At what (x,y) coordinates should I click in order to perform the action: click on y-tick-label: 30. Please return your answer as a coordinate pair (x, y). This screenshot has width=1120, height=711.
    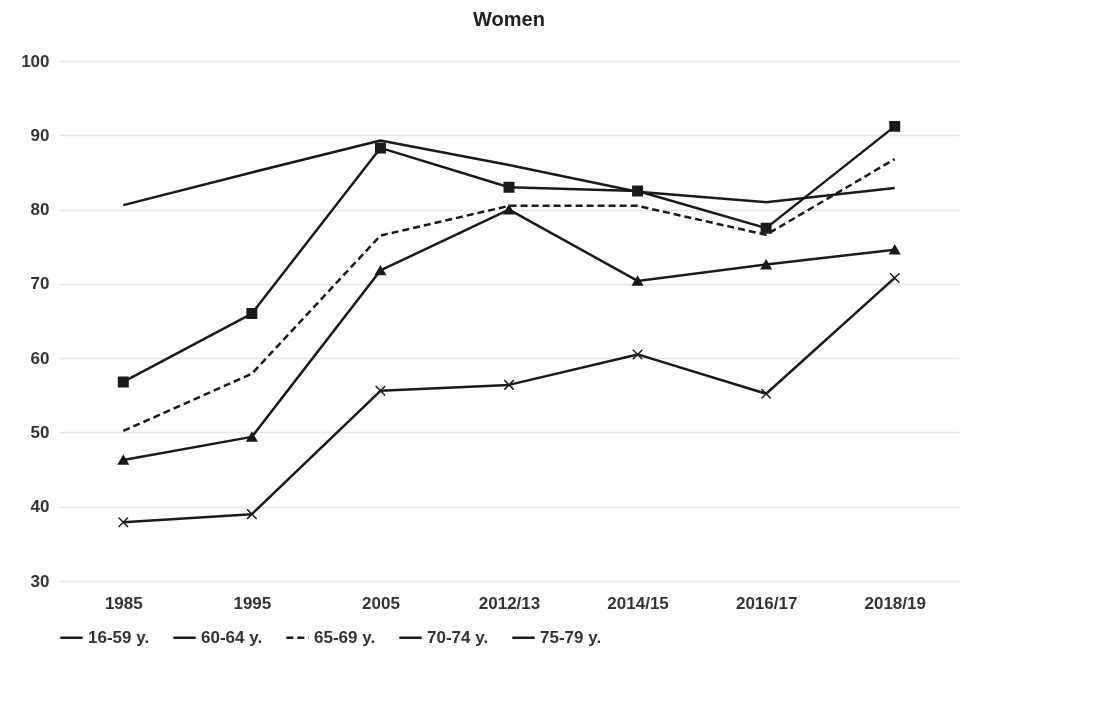
    Looking at the image, I should click on (40, 581).